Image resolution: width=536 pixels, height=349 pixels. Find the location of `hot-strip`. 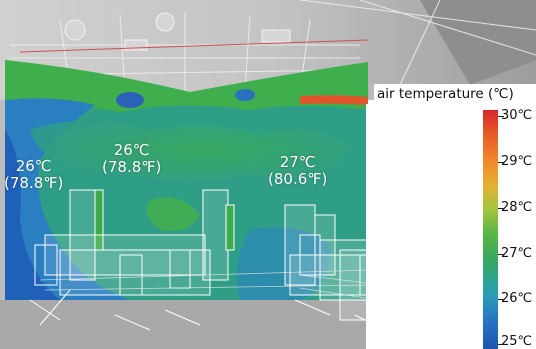

hot-strip is located at coordinates (334, 100).